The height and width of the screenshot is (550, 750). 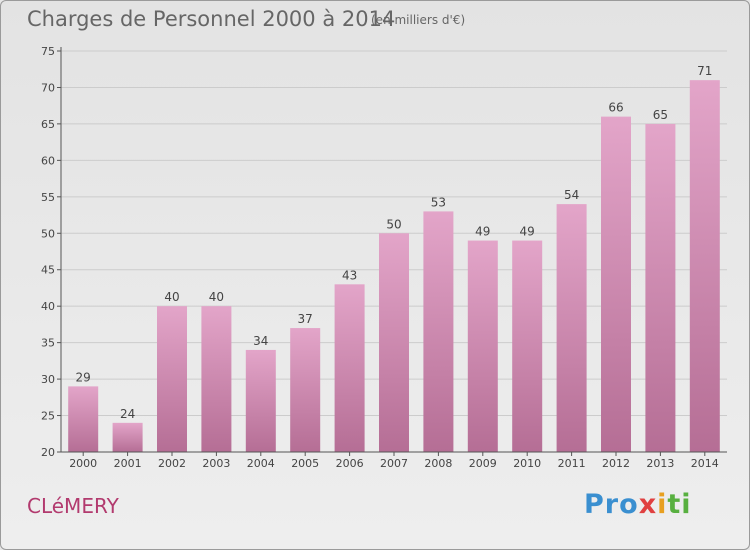 I want to click on x-tick-label: 2001, so click(x=128, y=463).